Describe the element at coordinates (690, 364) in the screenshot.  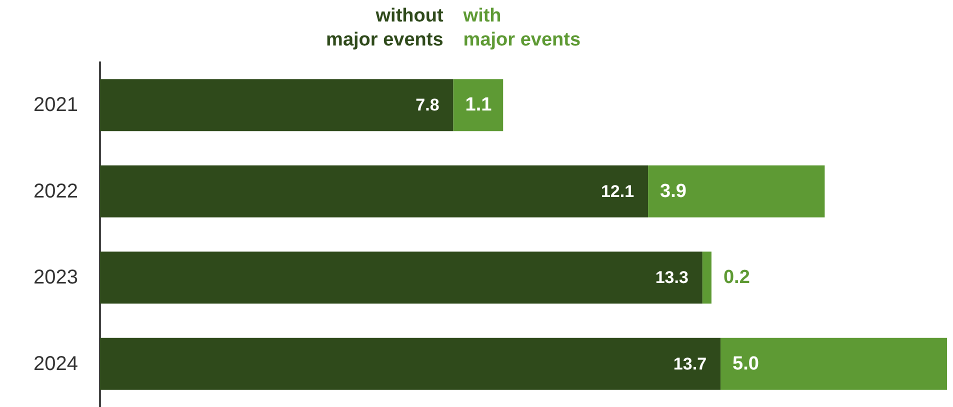
I see `data-label: 13.7` at that location.